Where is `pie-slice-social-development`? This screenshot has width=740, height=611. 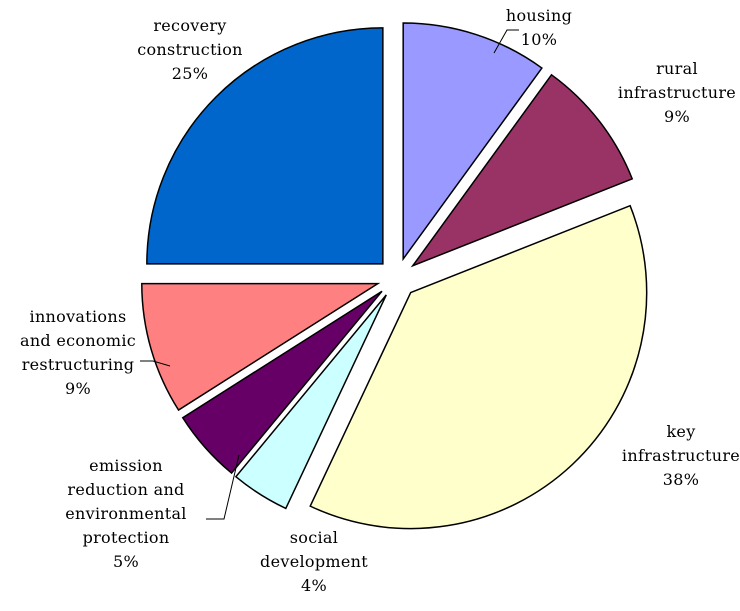
pie-slice-social-development is located at coordinates (310, 402).